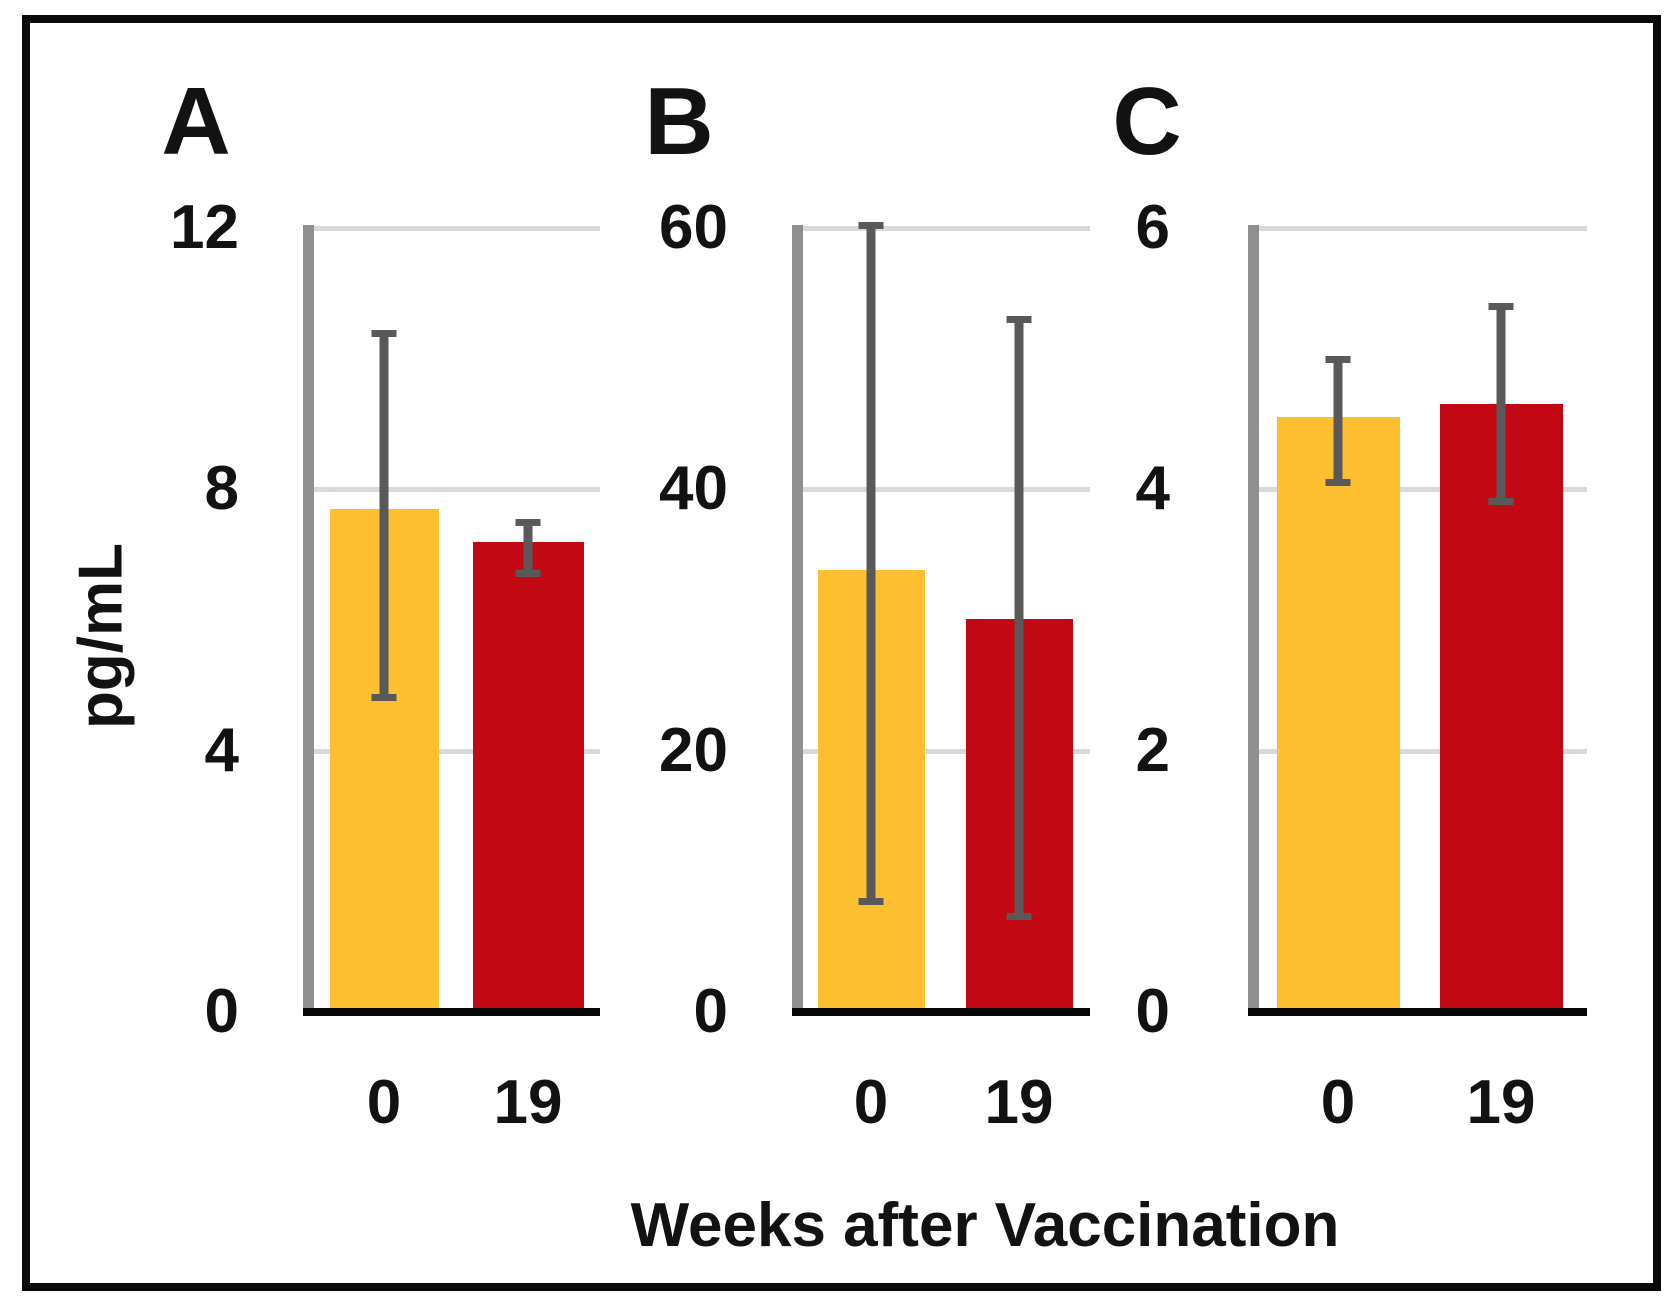 The width and height of the screenshot is (1680, 1314). I want to click on y-tick-label-B-40: 40, so click(693, 489).